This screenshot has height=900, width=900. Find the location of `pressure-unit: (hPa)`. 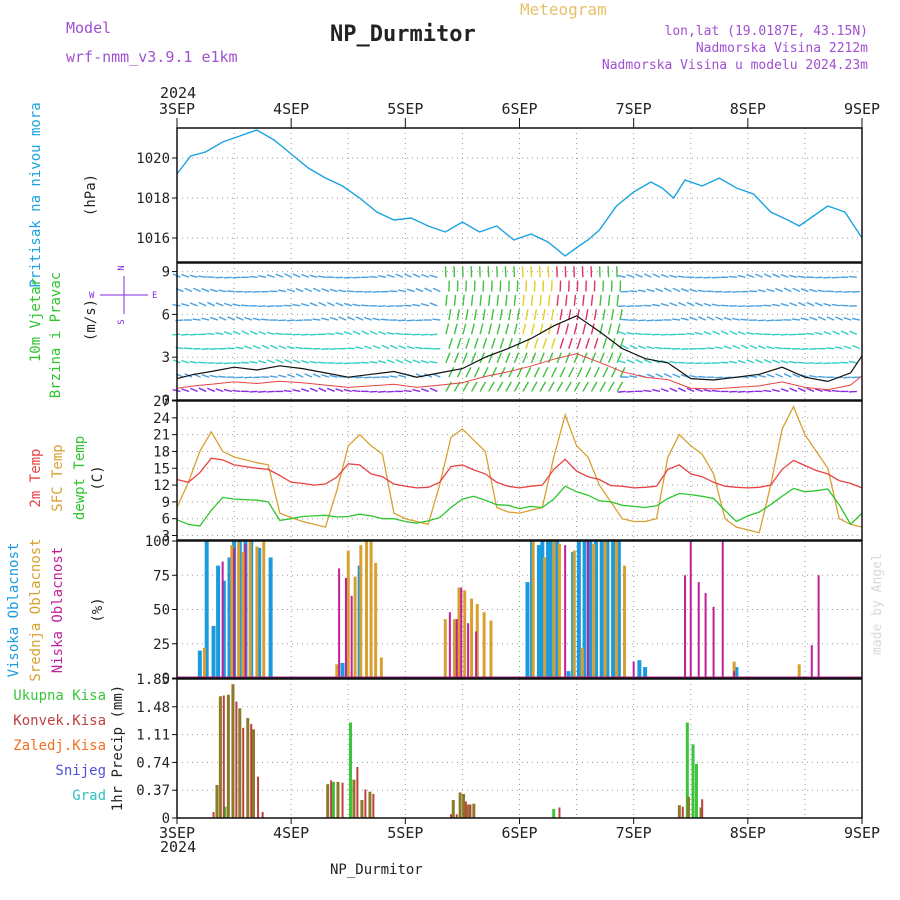

pressure-unit: (hPa) is located at coordinates (91, 195).